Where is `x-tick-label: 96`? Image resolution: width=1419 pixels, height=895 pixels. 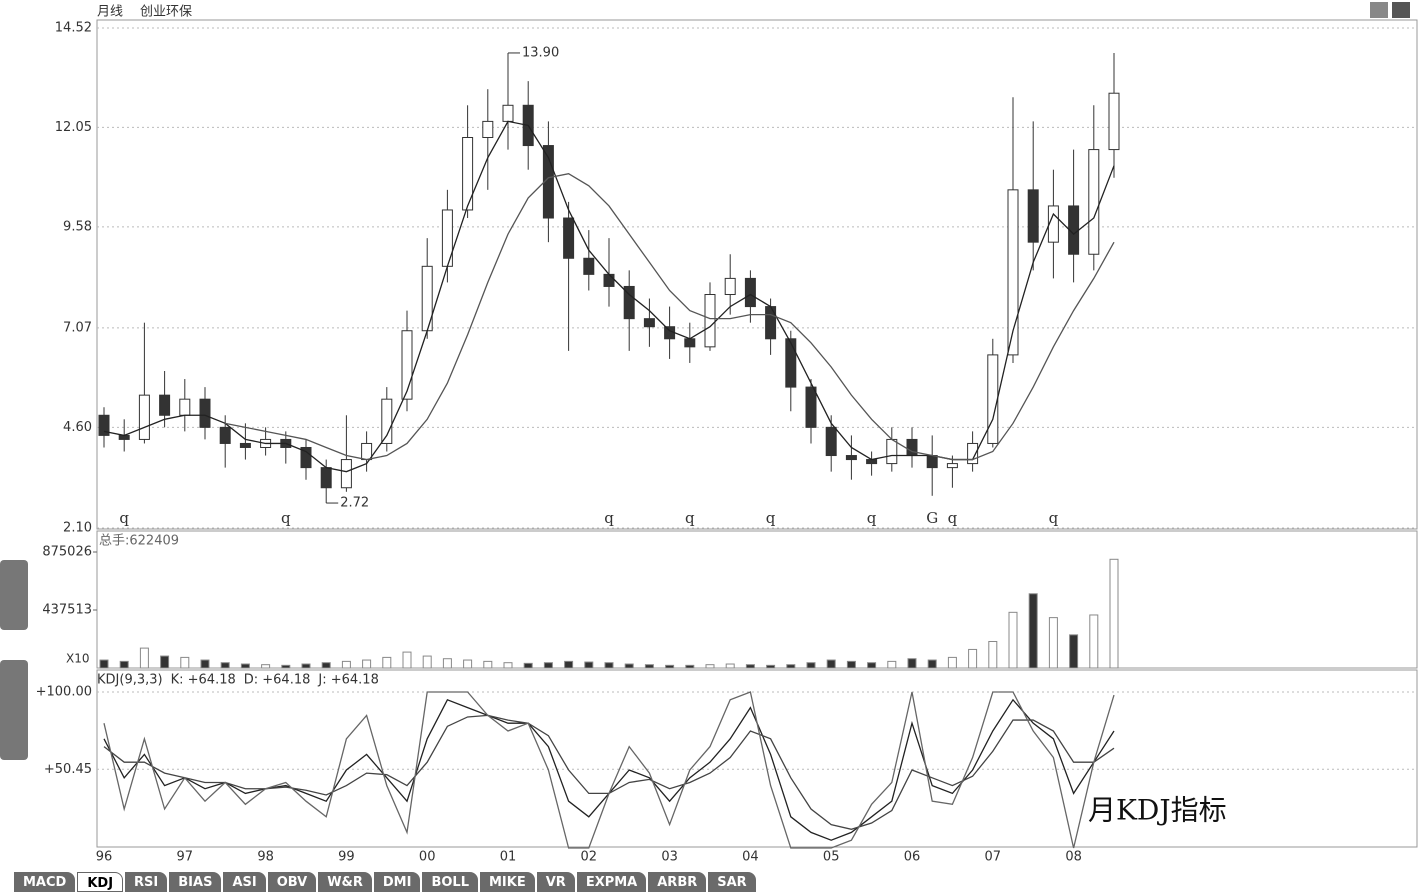 x-tick-label: 96 is located at coordinates (104, 857).